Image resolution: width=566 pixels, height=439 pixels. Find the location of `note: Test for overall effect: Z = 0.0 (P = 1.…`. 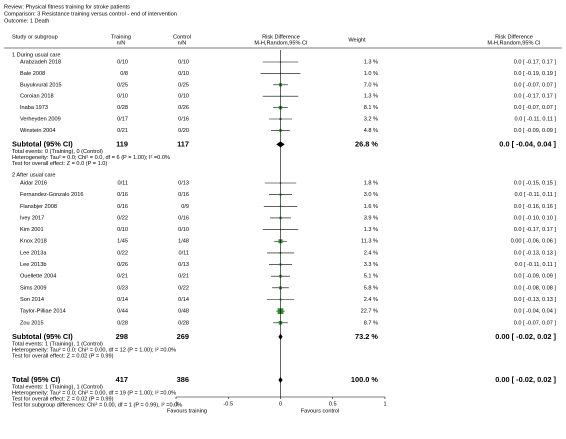

note: Test for overall effect: Z = 0.0 (P = 1.… is located at coordinates (59, 164).